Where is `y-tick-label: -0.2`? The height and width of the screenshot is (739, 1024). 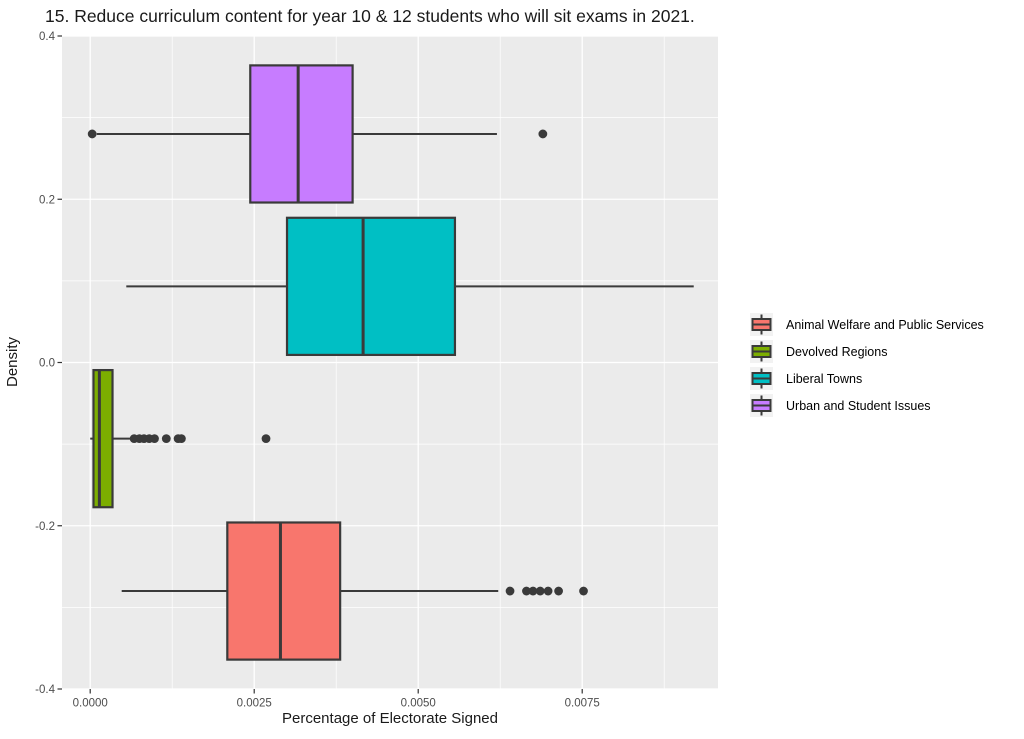
y-tick-label: -0.2 is located at coordinates (45, 527).